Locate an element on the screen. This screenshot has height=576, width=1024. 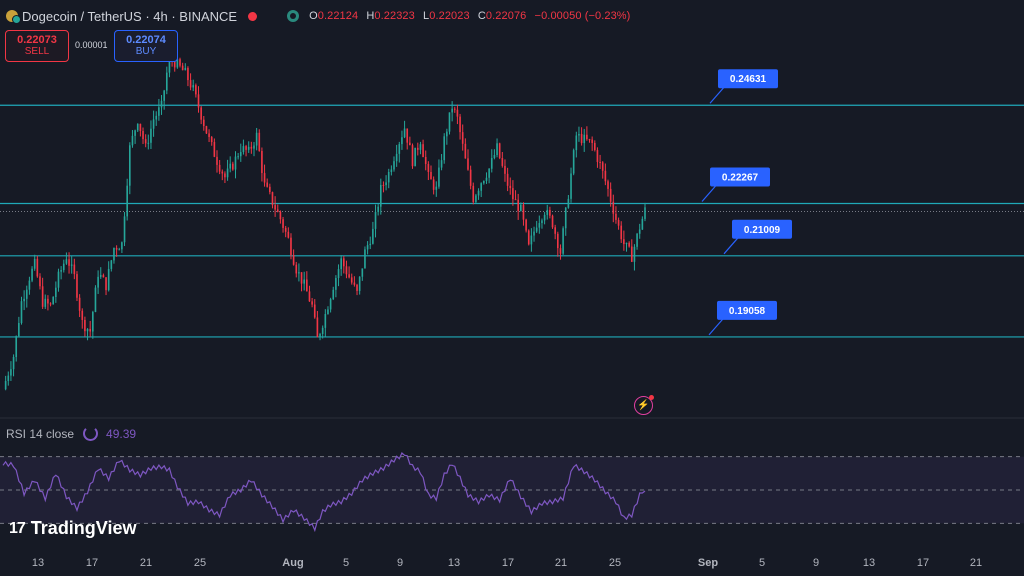
rsi-line is located at coordinates (324, 492).